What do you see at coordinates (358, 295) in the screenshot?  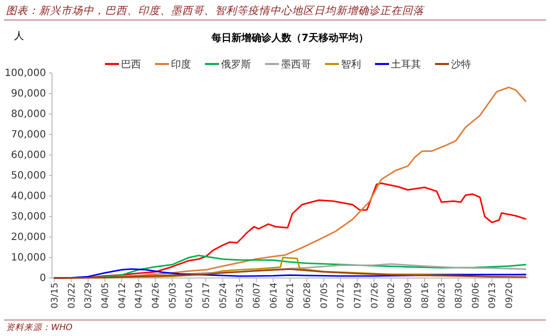 I see `x-tick-label: 07/19` at bounding box center [358, 295].